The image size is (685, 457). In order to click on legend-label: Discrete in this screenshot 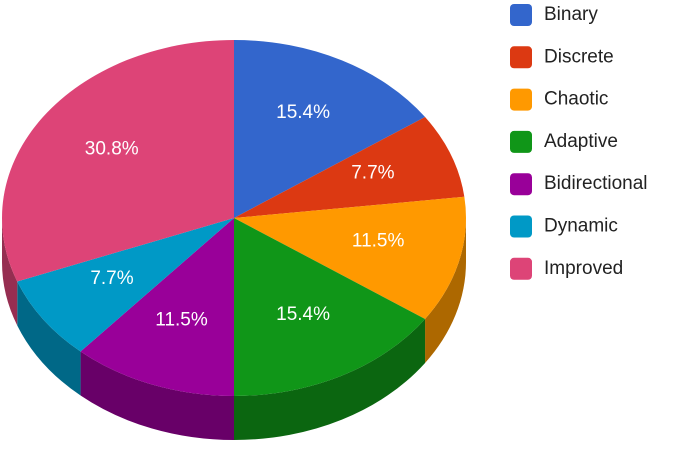, I will do `click(579, 56)`.